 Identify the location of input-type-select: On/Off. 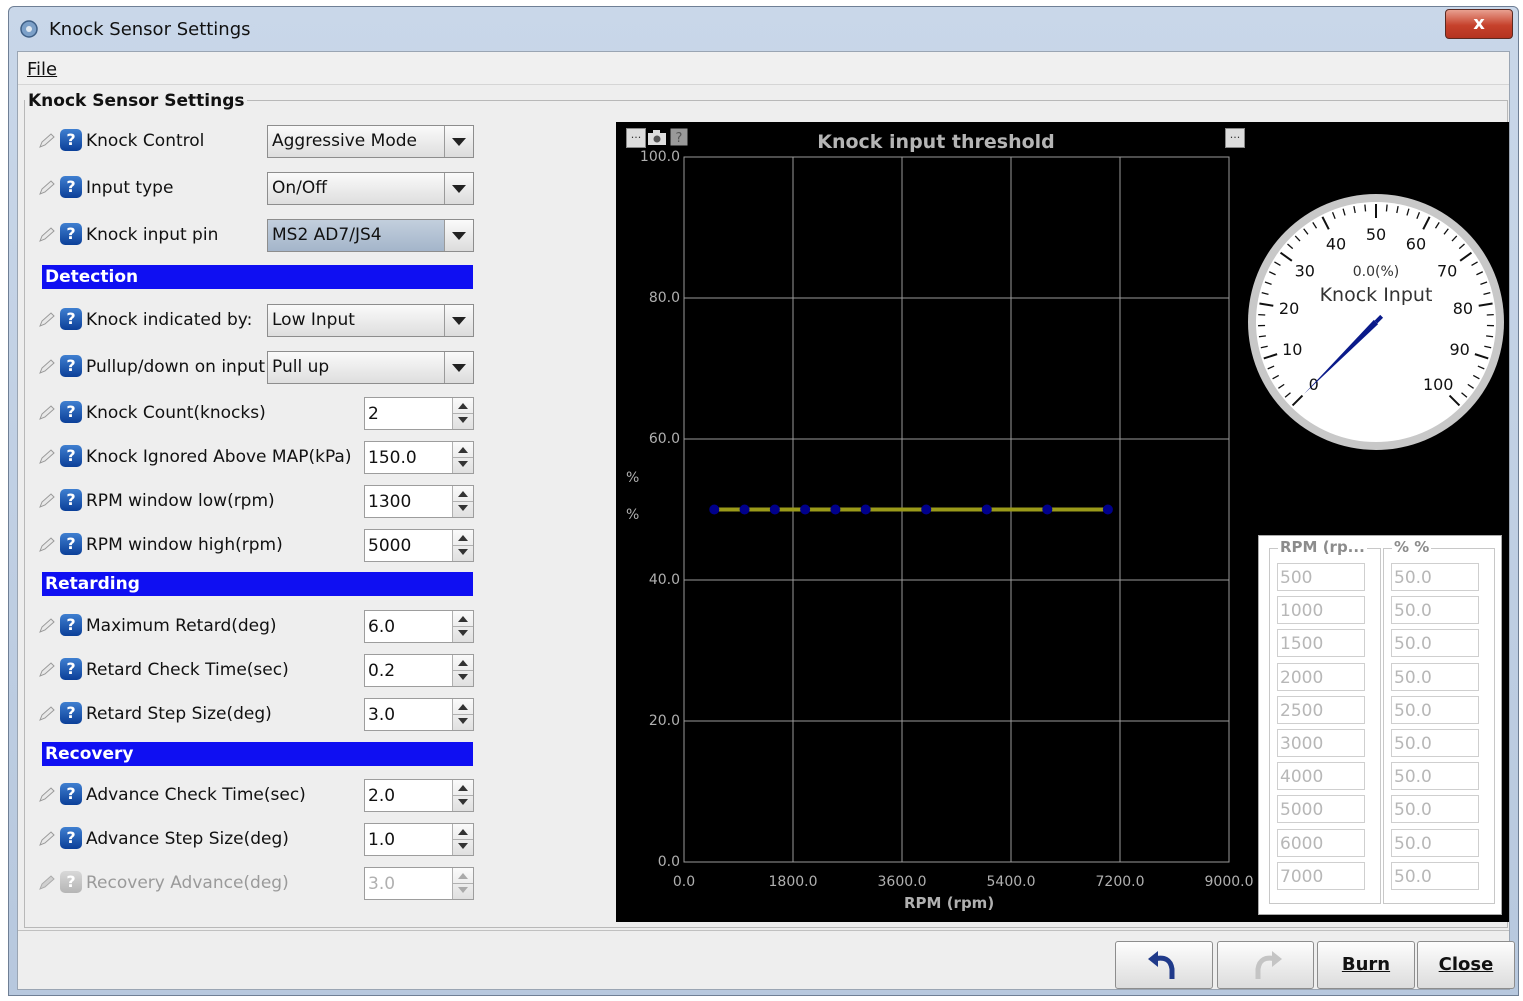
(370, 188).